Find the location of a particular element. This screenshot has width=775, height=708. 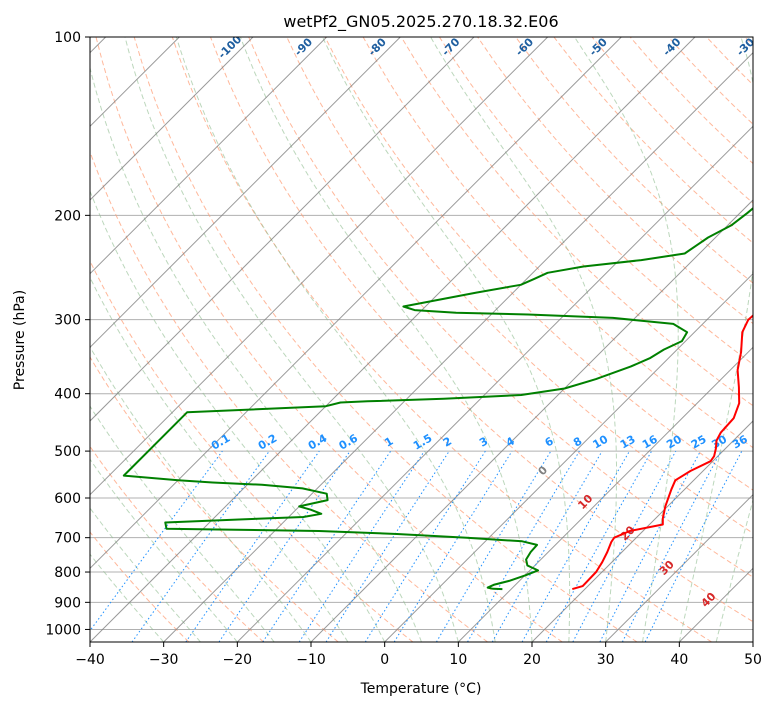

y-tick-label: 300 is located at coordinates (67, 321).